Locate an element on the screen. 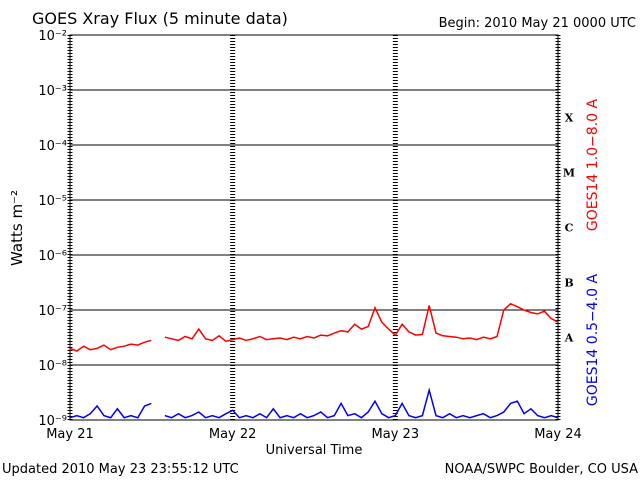 This screenshot has height=480, width=640. flare-class-label: X is located at coordinates (569, 118).